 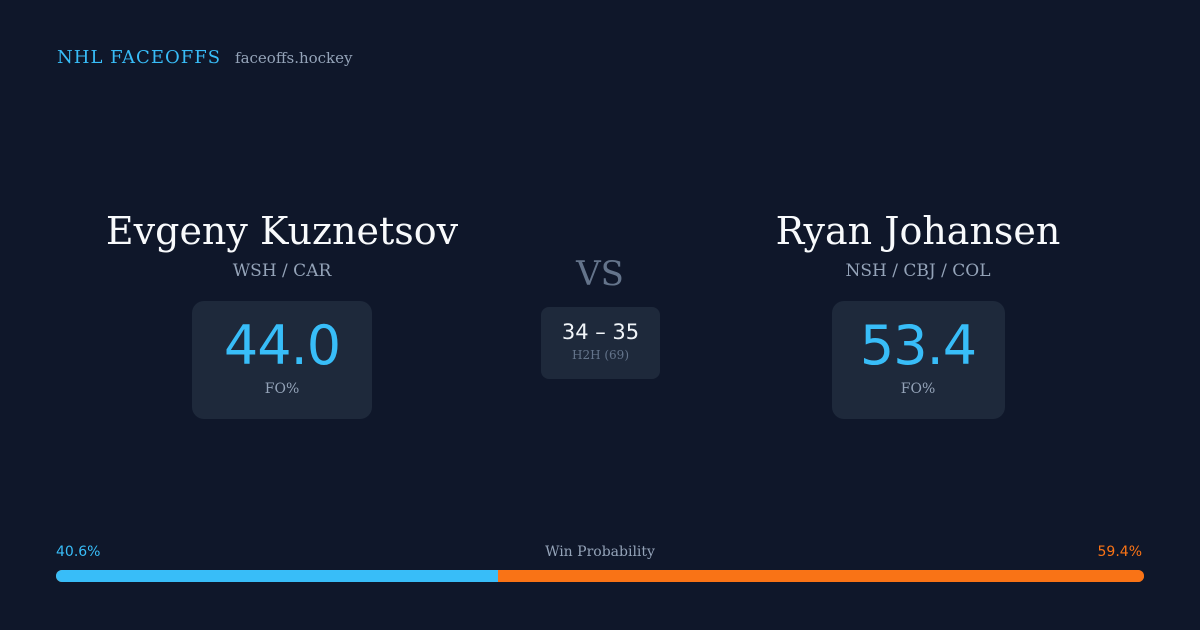 I want to click on brand-domain: faceoffs.hockey, so click(x=294, y=58).